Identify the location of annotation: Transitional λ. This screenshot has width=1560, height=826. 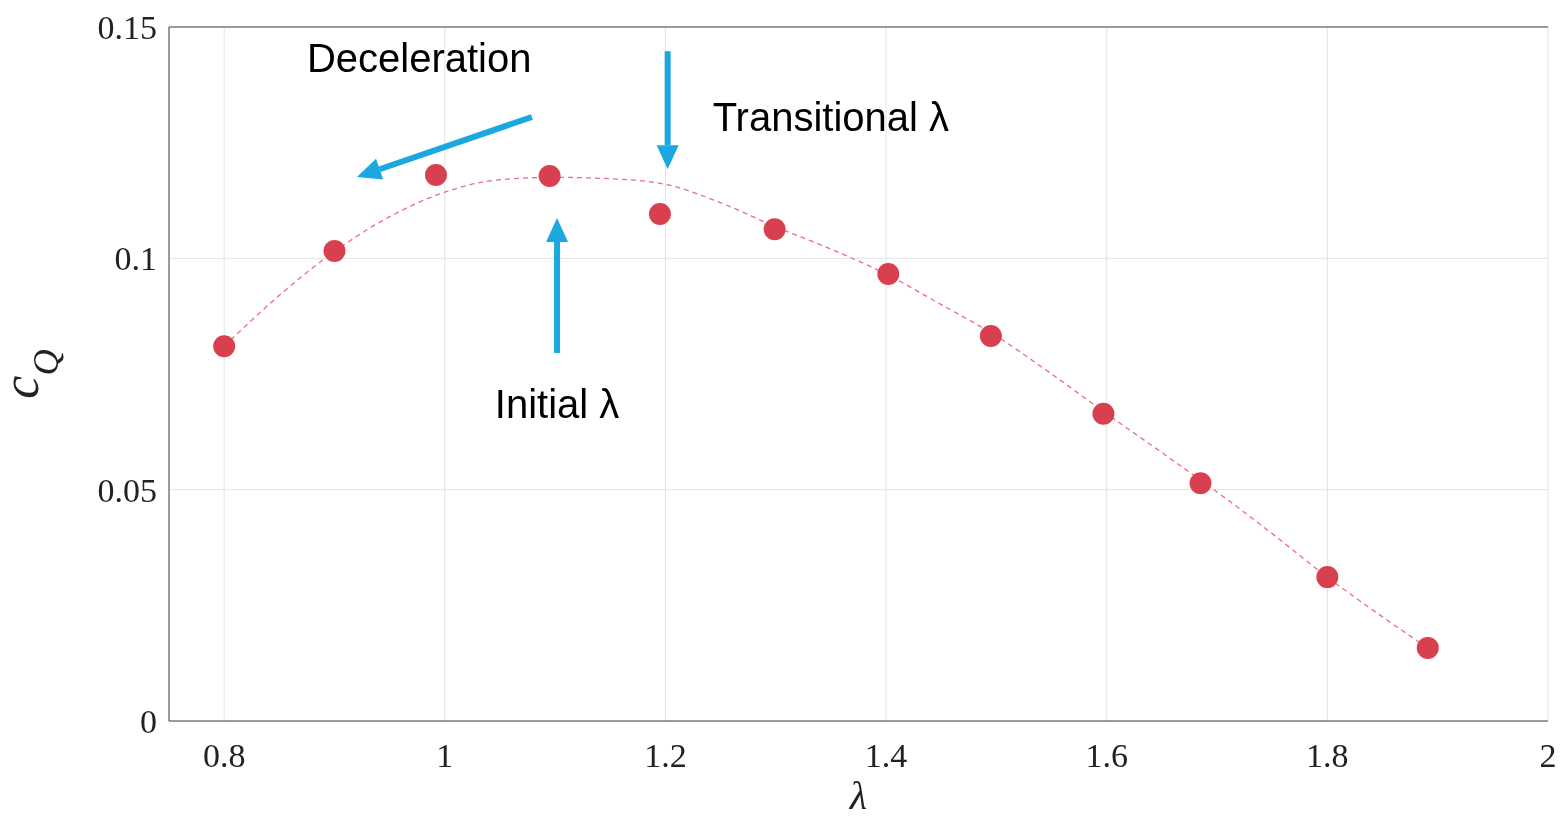
(831, 117).